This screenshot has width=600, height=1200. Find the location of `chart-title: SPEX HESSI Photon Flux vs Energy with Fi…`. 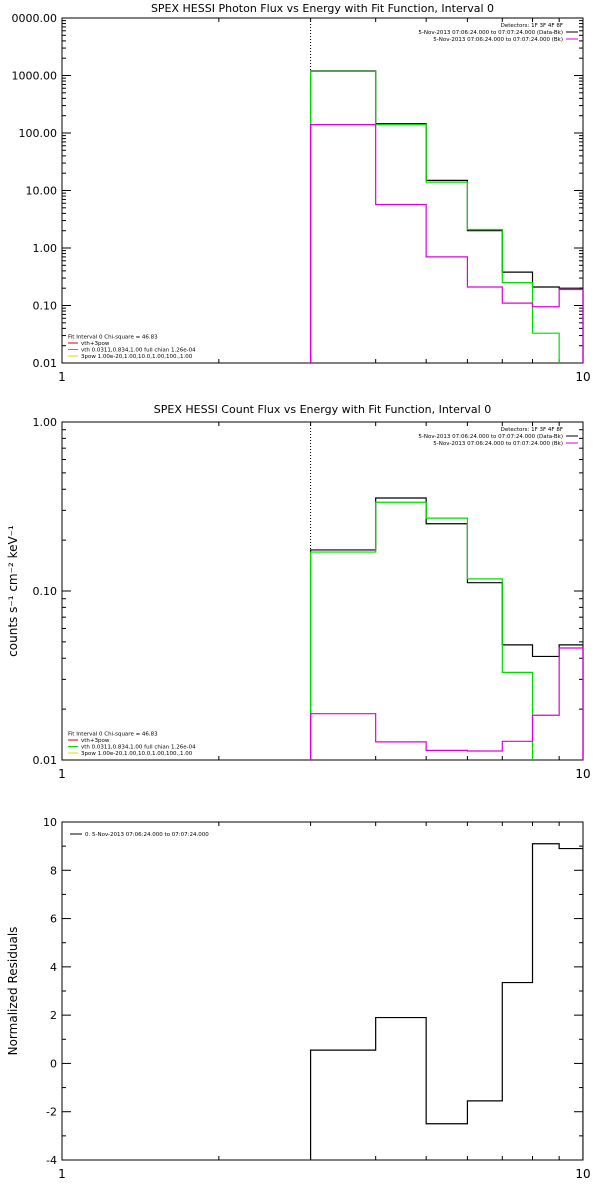

chart-title: SPEX HESSI Photon Flux vs Energy with Fi… is located at coordinates (322, 8).